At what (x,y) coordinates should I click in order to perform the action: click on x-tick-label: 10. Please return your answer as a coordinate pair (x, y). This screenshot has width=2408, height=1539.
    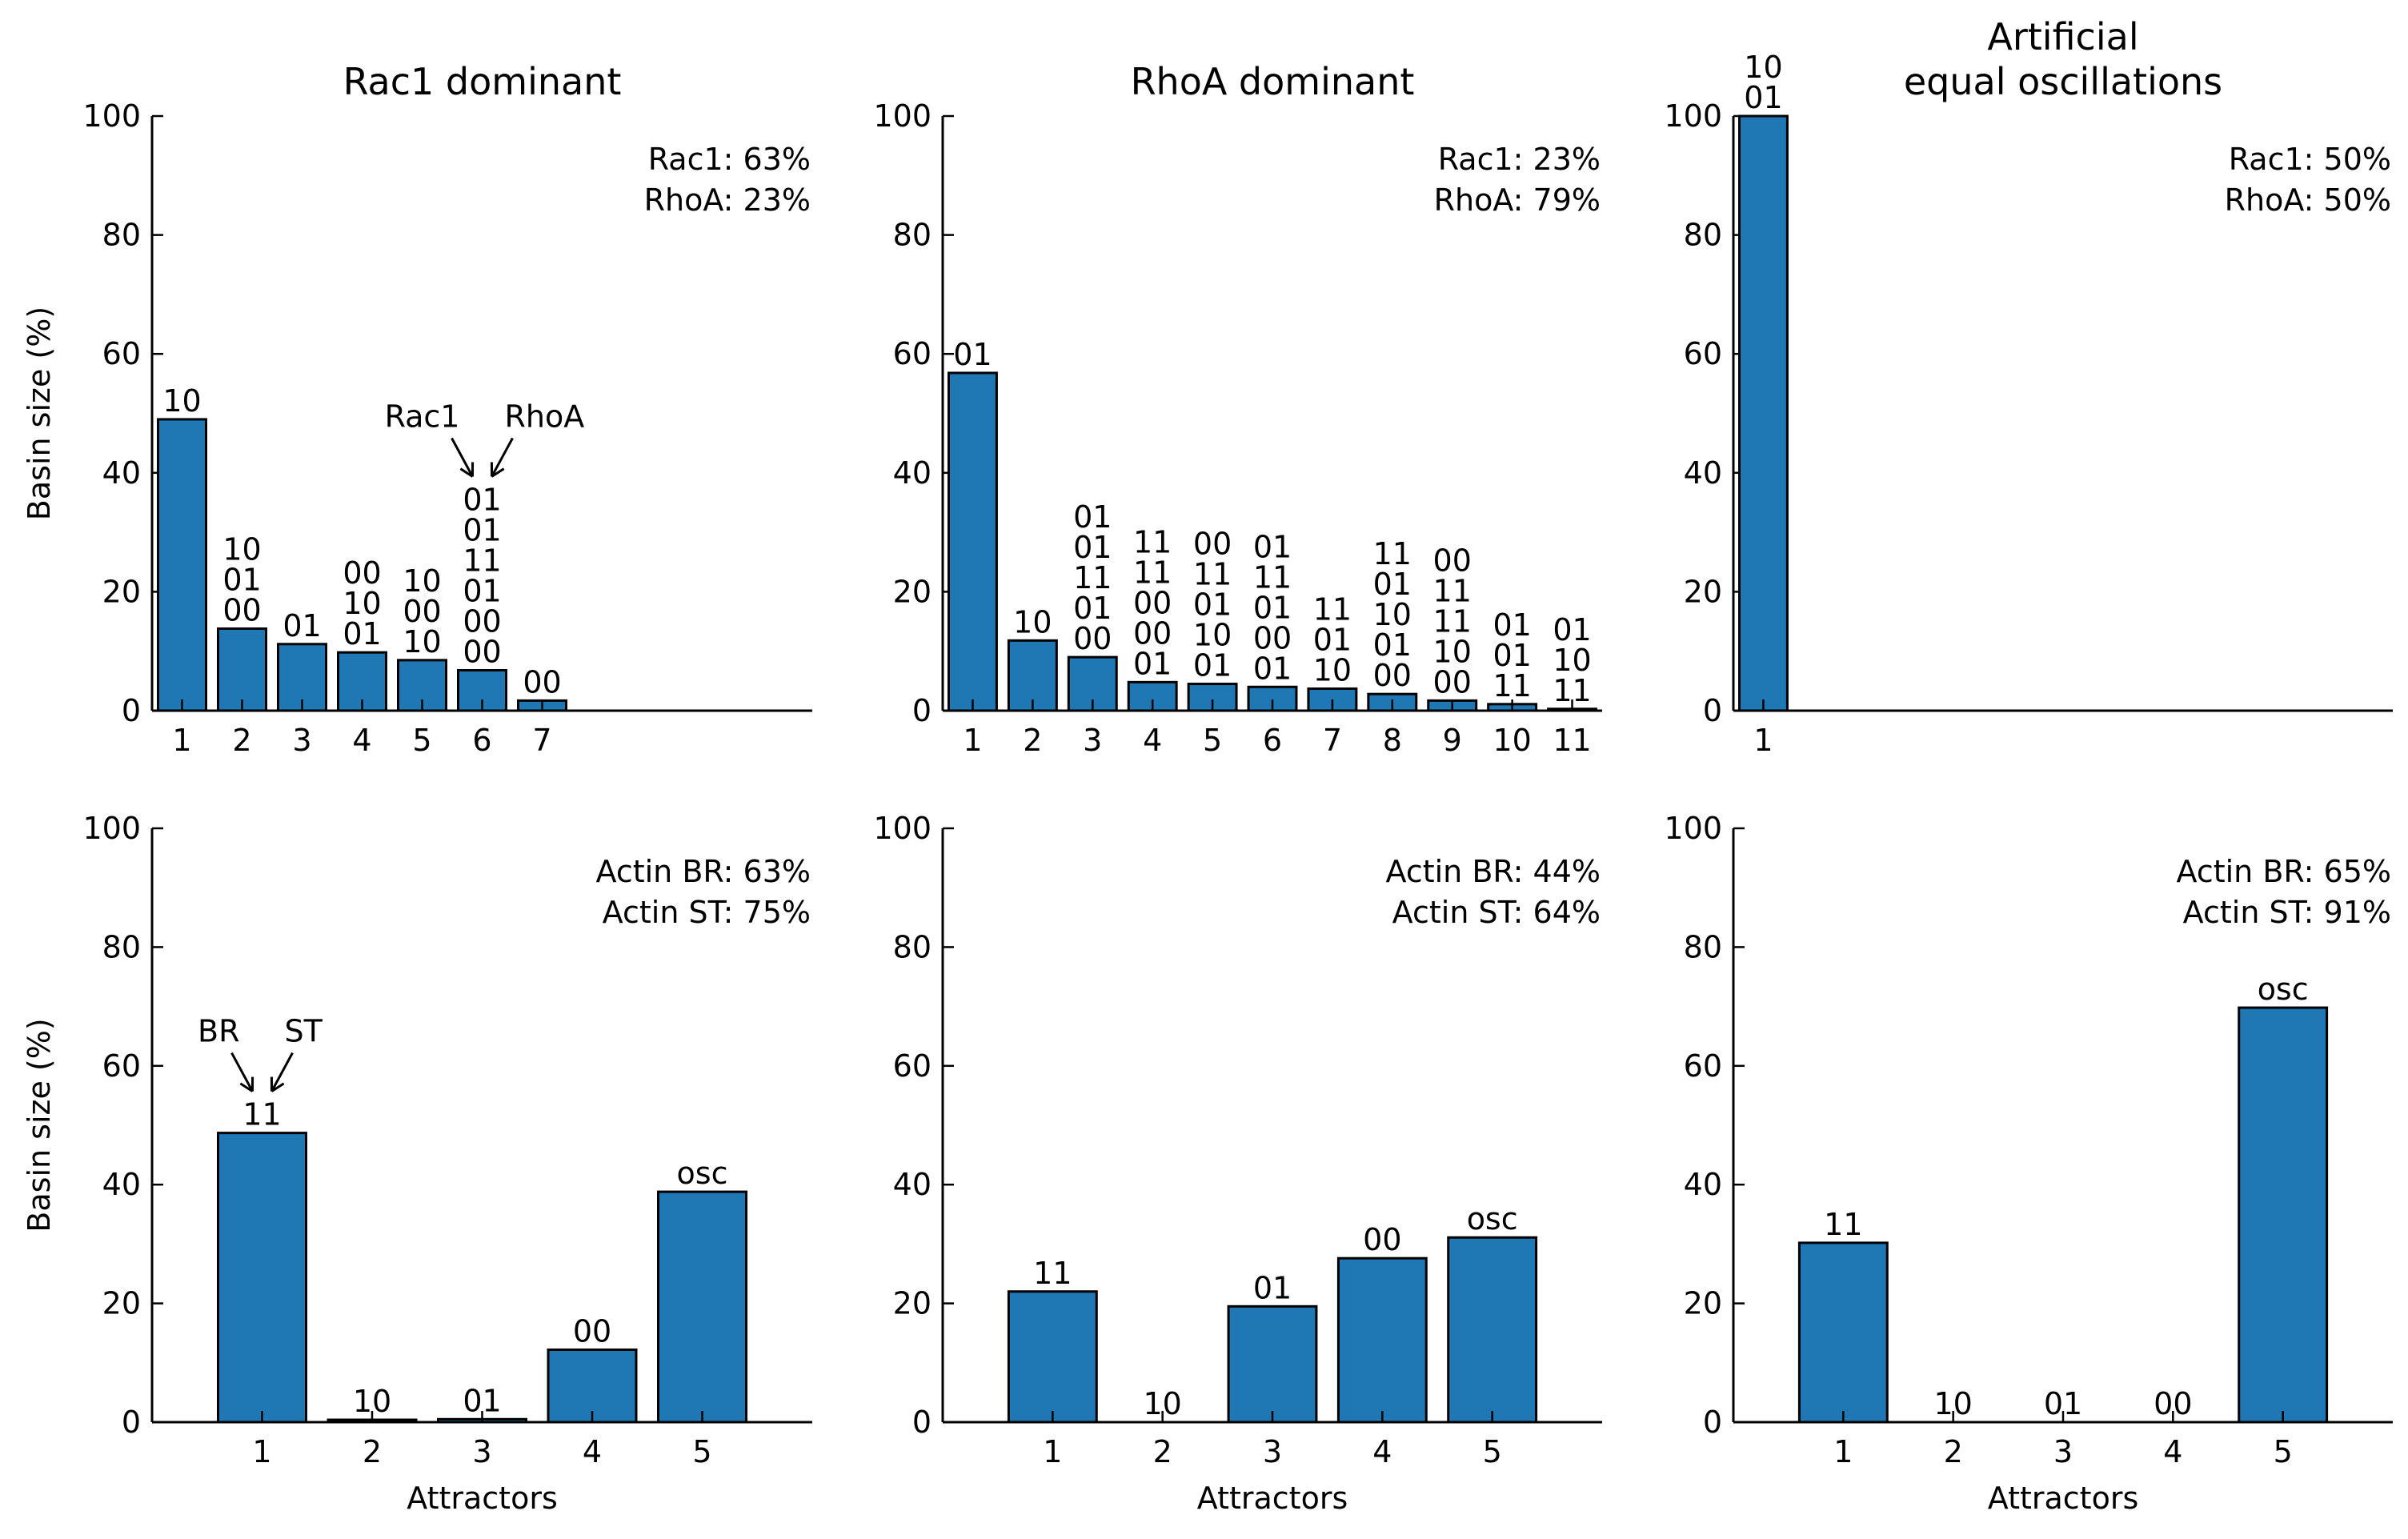
    Looking at the image, I should click on (1511, 740).